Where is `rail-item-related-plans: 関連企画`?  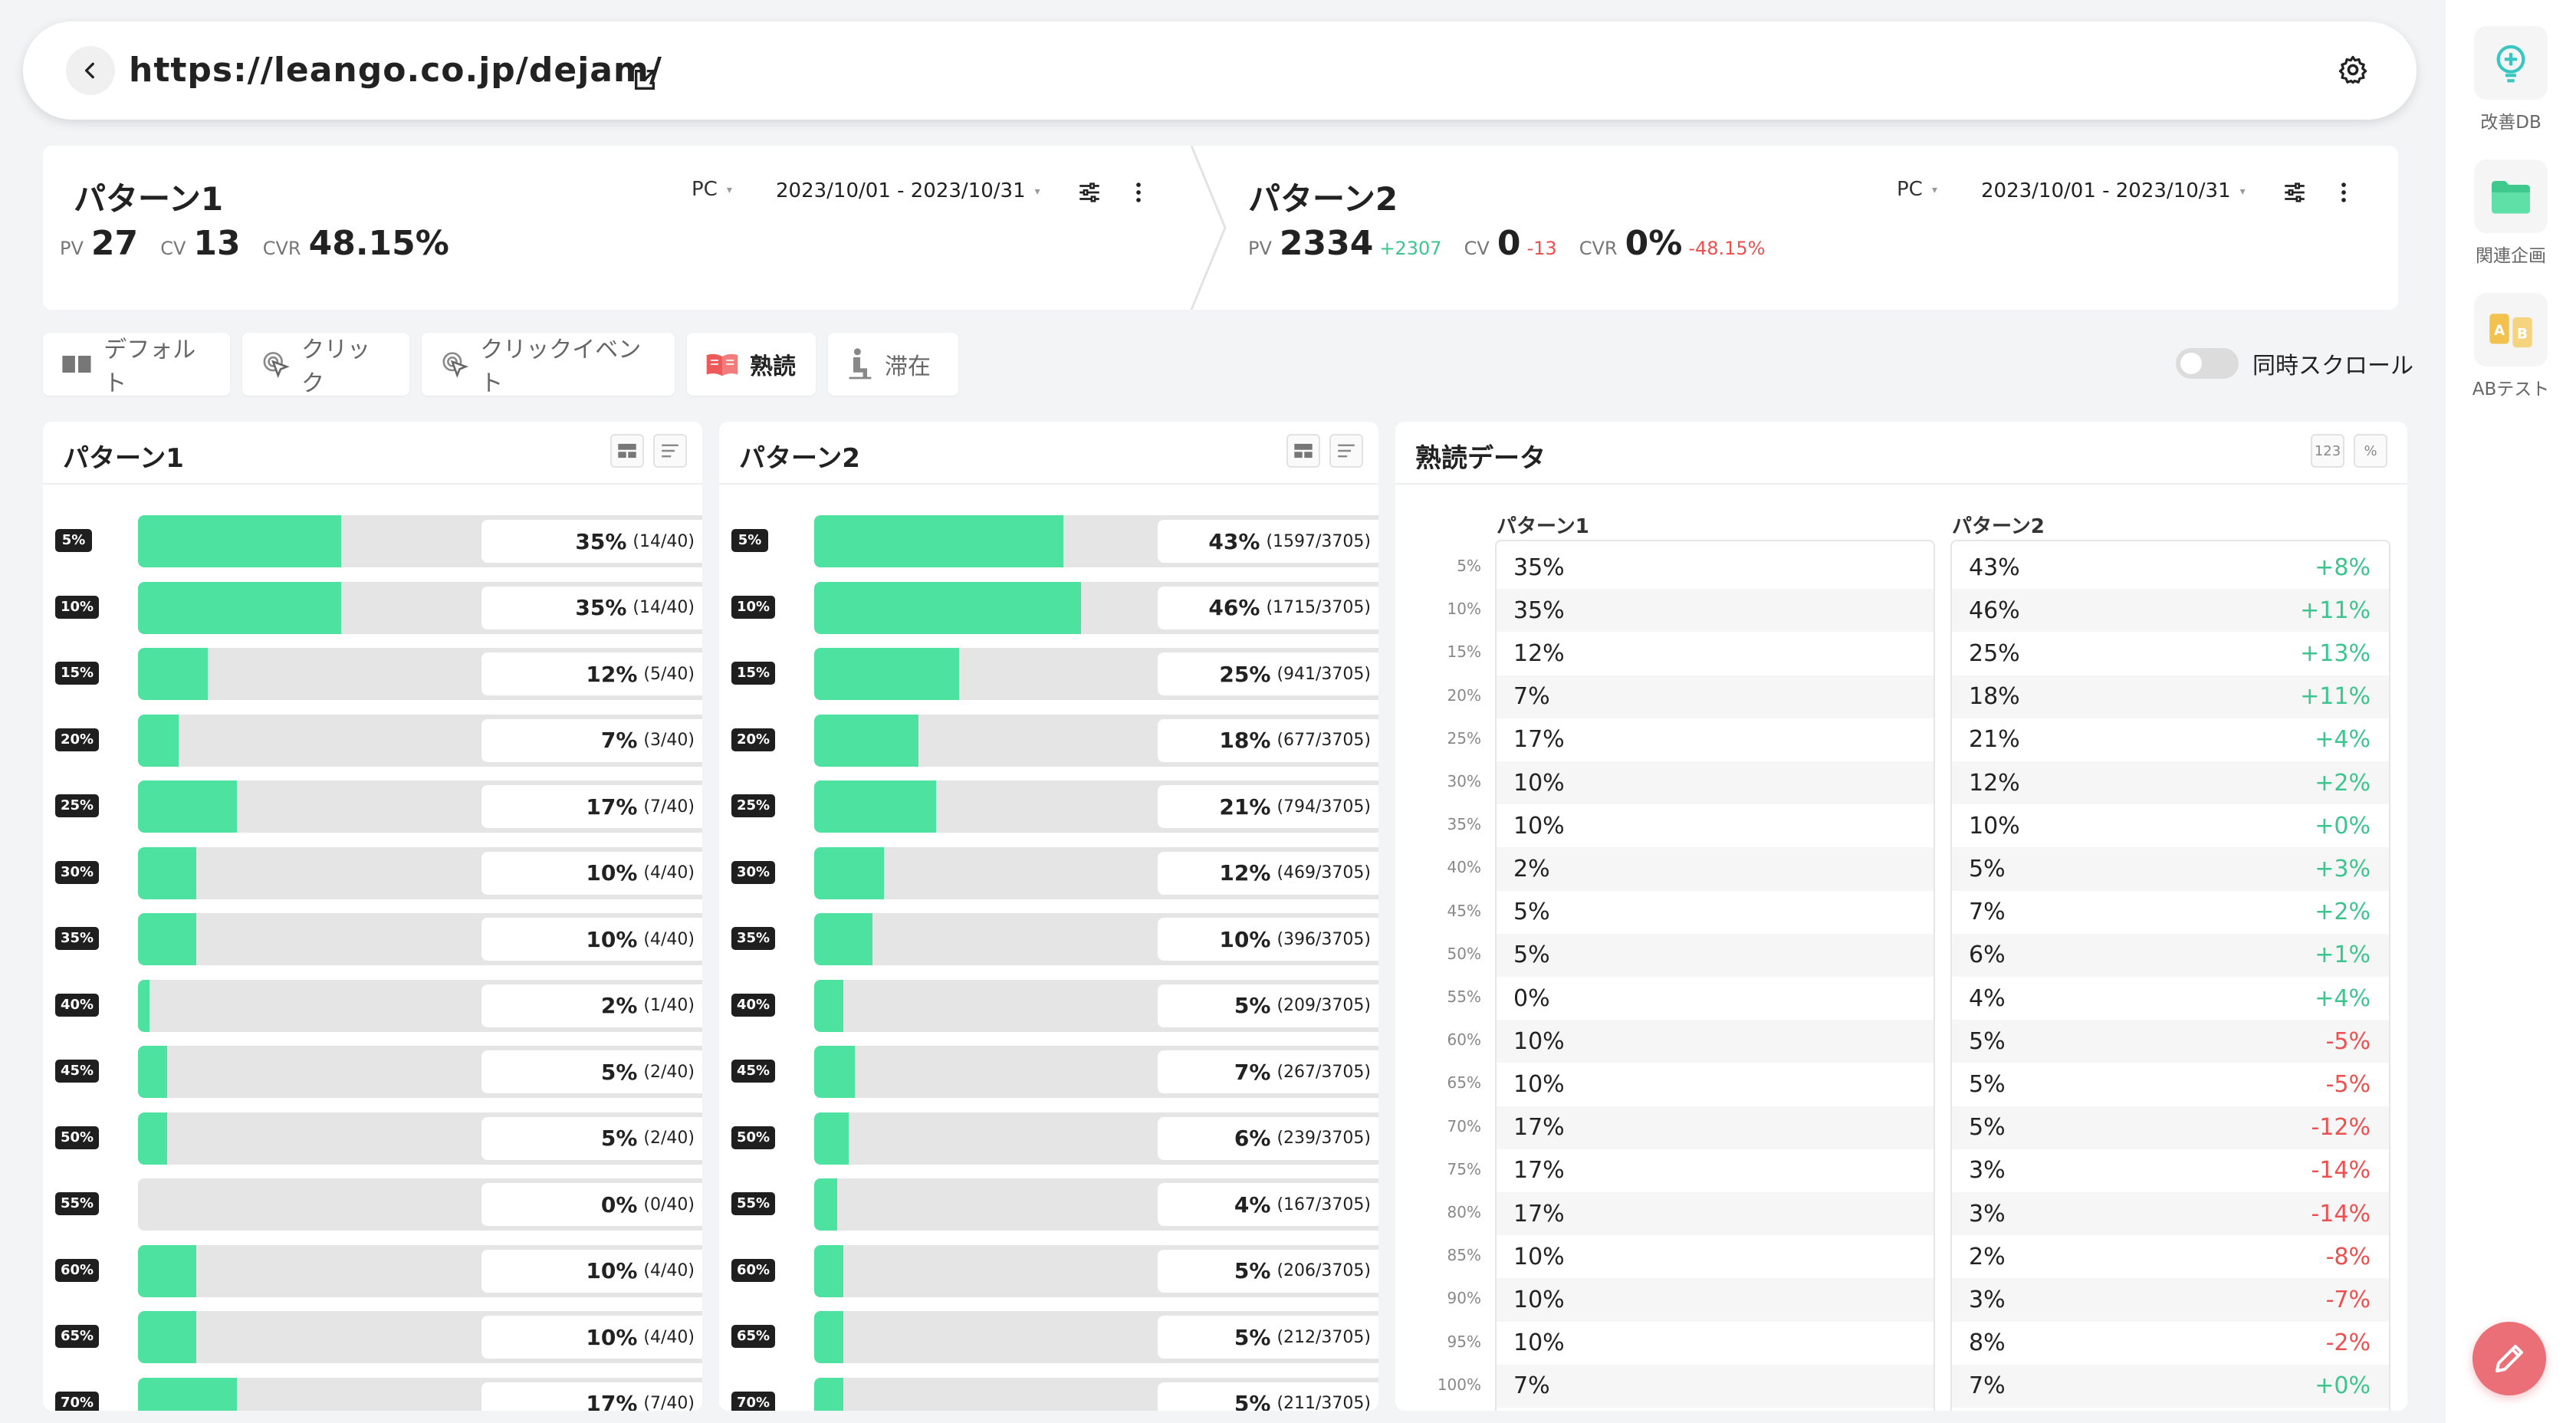
rail-item-related-plans: 関連企画 is located at coordinates (2511, 213).